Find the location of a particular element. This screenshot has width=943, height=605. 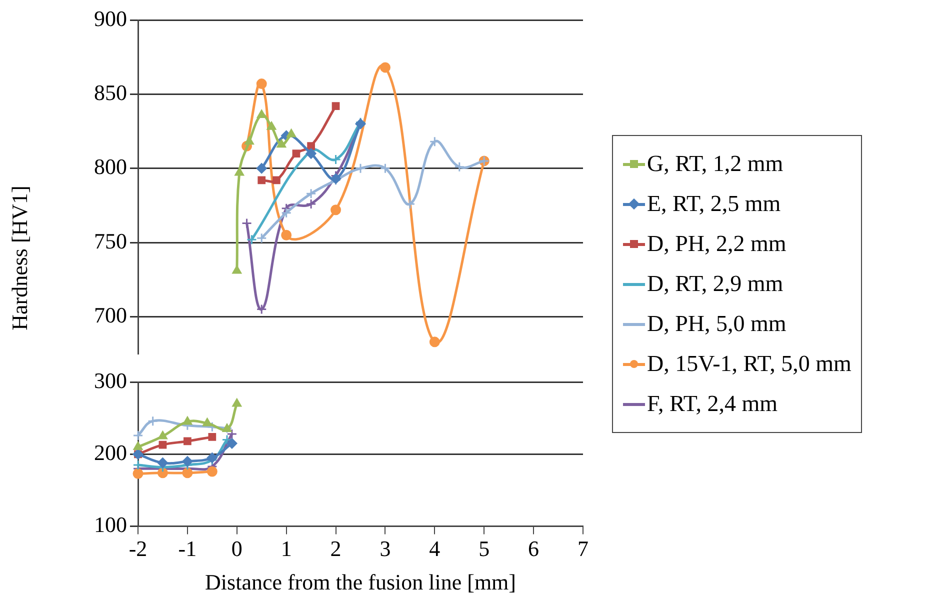

legend-label: D, PH, 5,0 mm is located at coordinates (716, 324).